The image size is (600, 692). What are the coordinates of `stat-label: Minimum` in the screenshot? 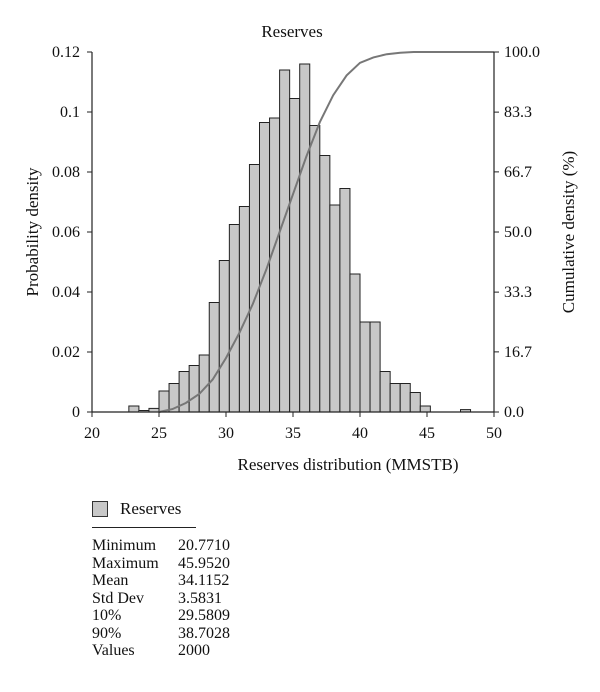 It's located at (124, 545).